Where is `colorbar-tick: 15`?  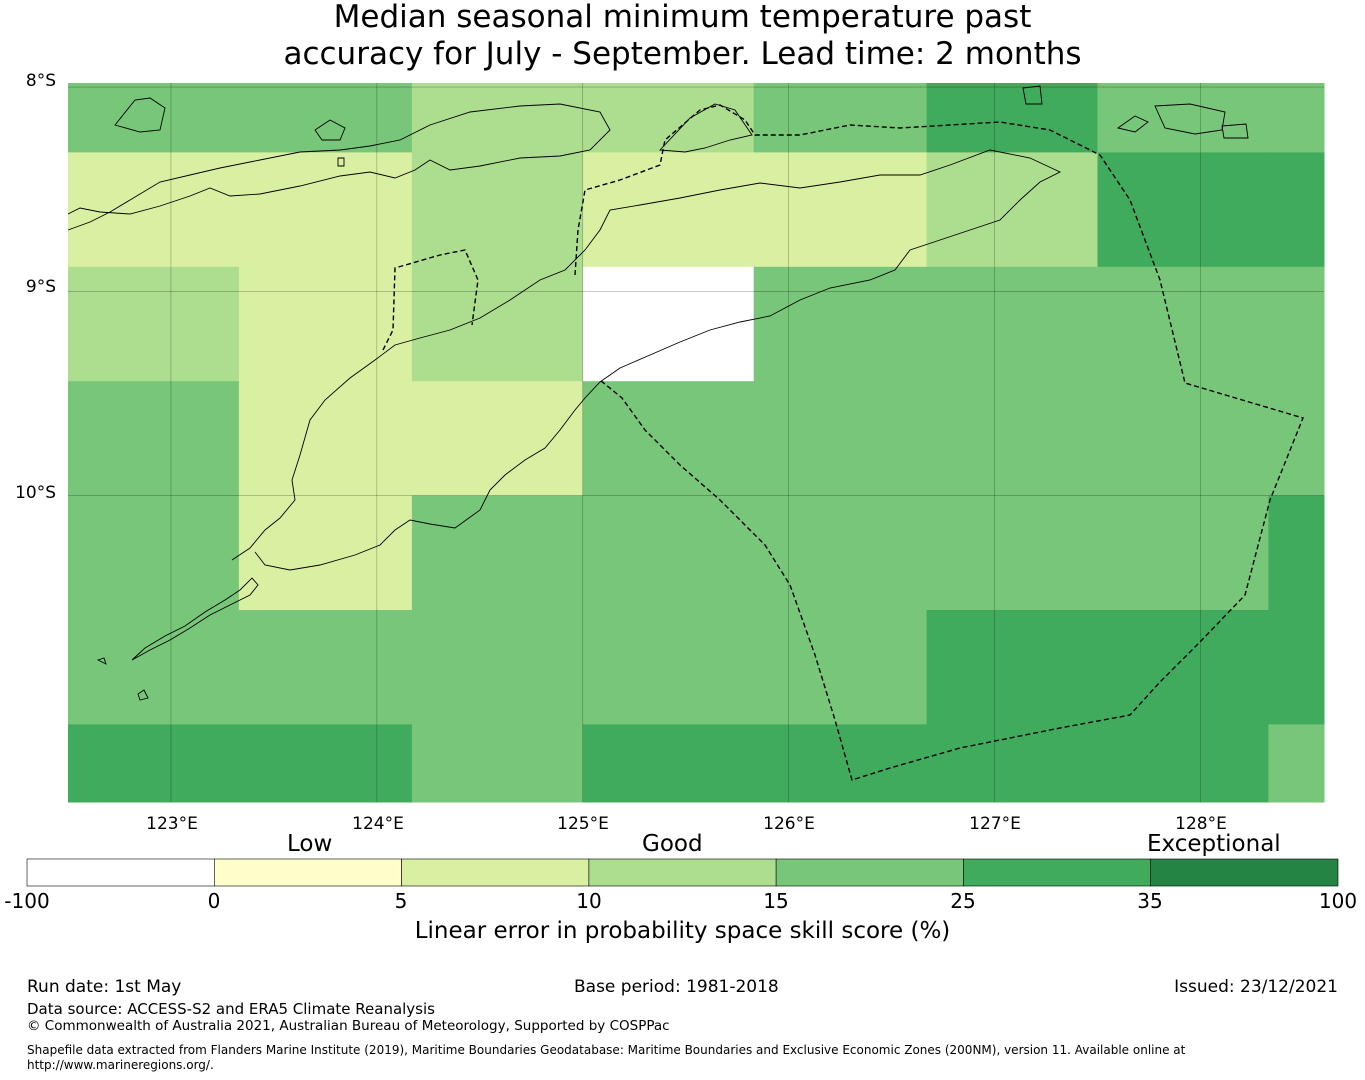
colorbar-tick: 15 is located at coordinates (776, 901).